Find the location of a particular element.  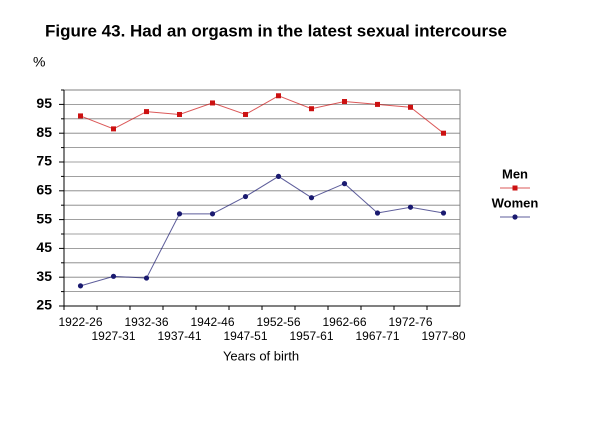

y-tick-label: 45 is located at coordinates (44, 247).